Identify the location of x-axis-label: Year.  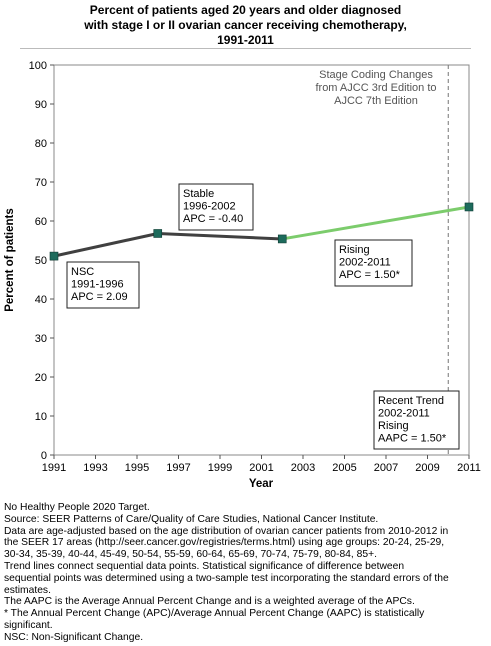
(261, 484).